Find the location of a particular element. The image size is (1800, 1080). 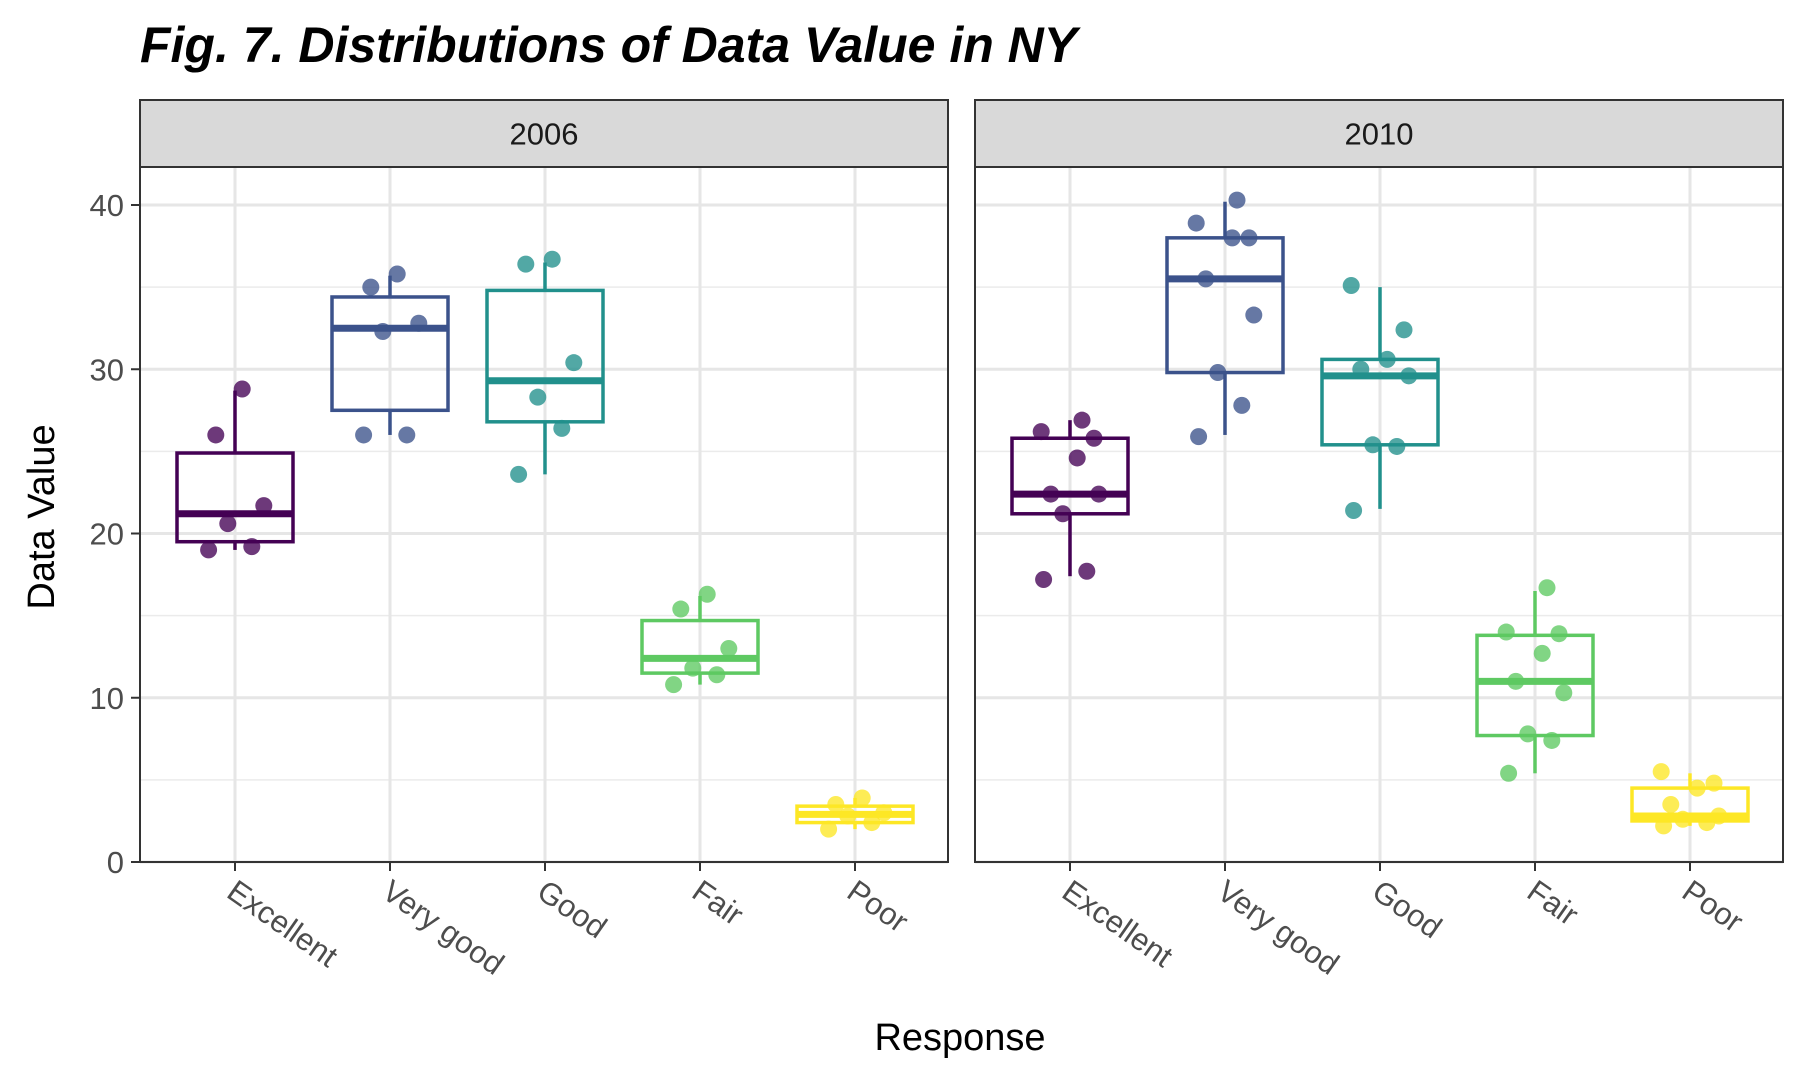

box-very-good is located at coordinates (390, 354).